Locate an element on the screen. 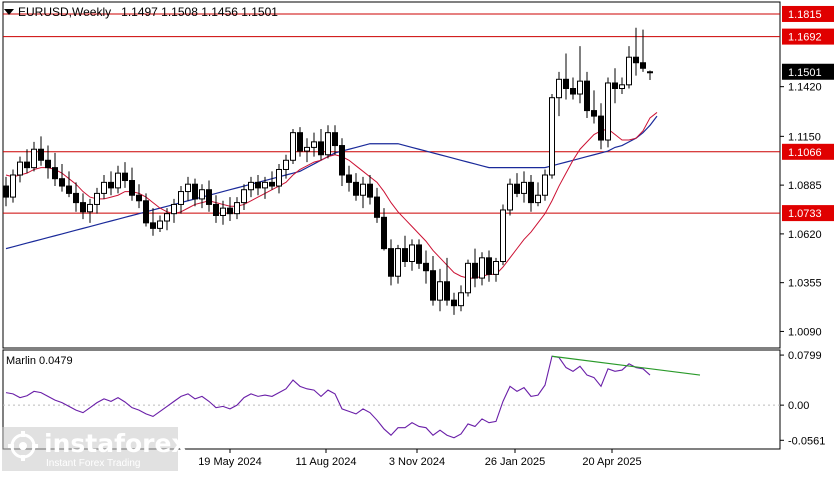 This screenshot has height=478, width=840. marlin-oscillator-line is located at coordinates (328, 397).